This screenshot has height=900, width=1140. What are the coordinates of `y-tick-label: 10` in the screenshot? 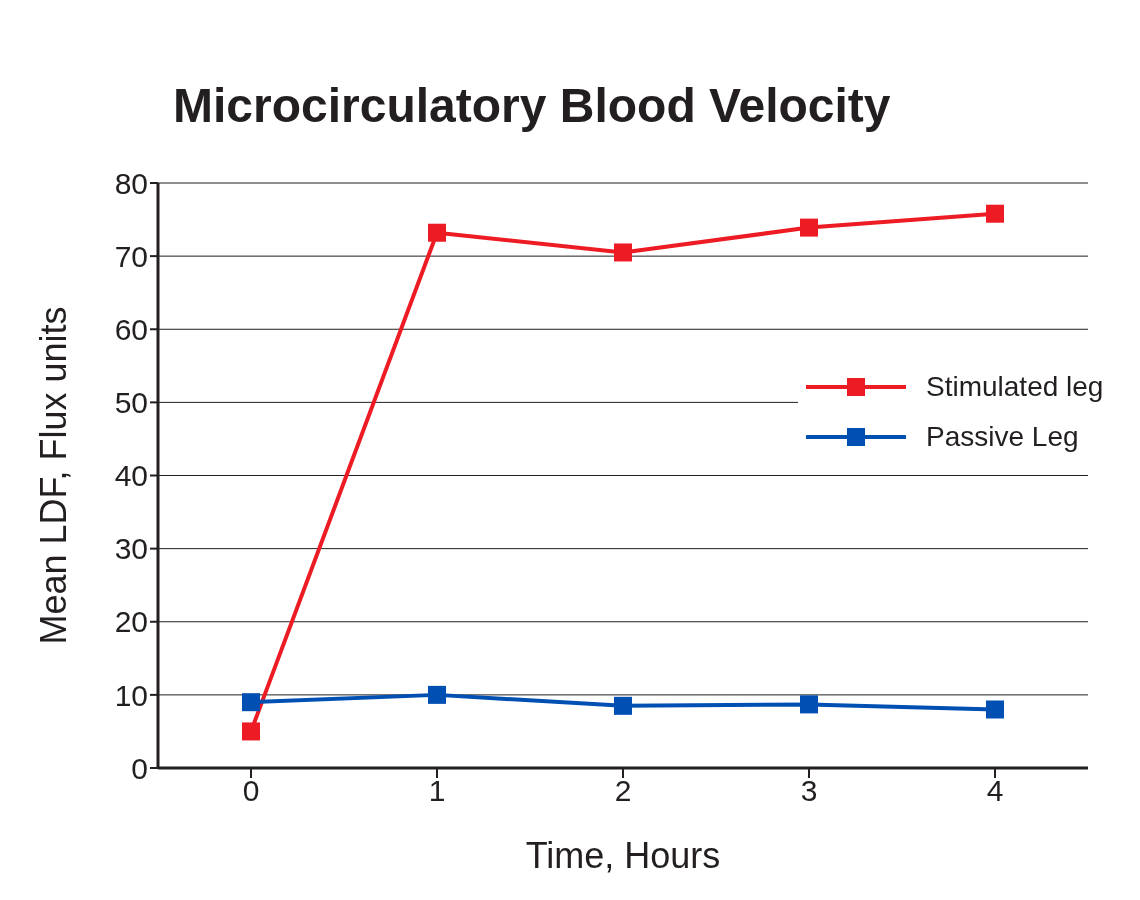 It's located at (131, 695).